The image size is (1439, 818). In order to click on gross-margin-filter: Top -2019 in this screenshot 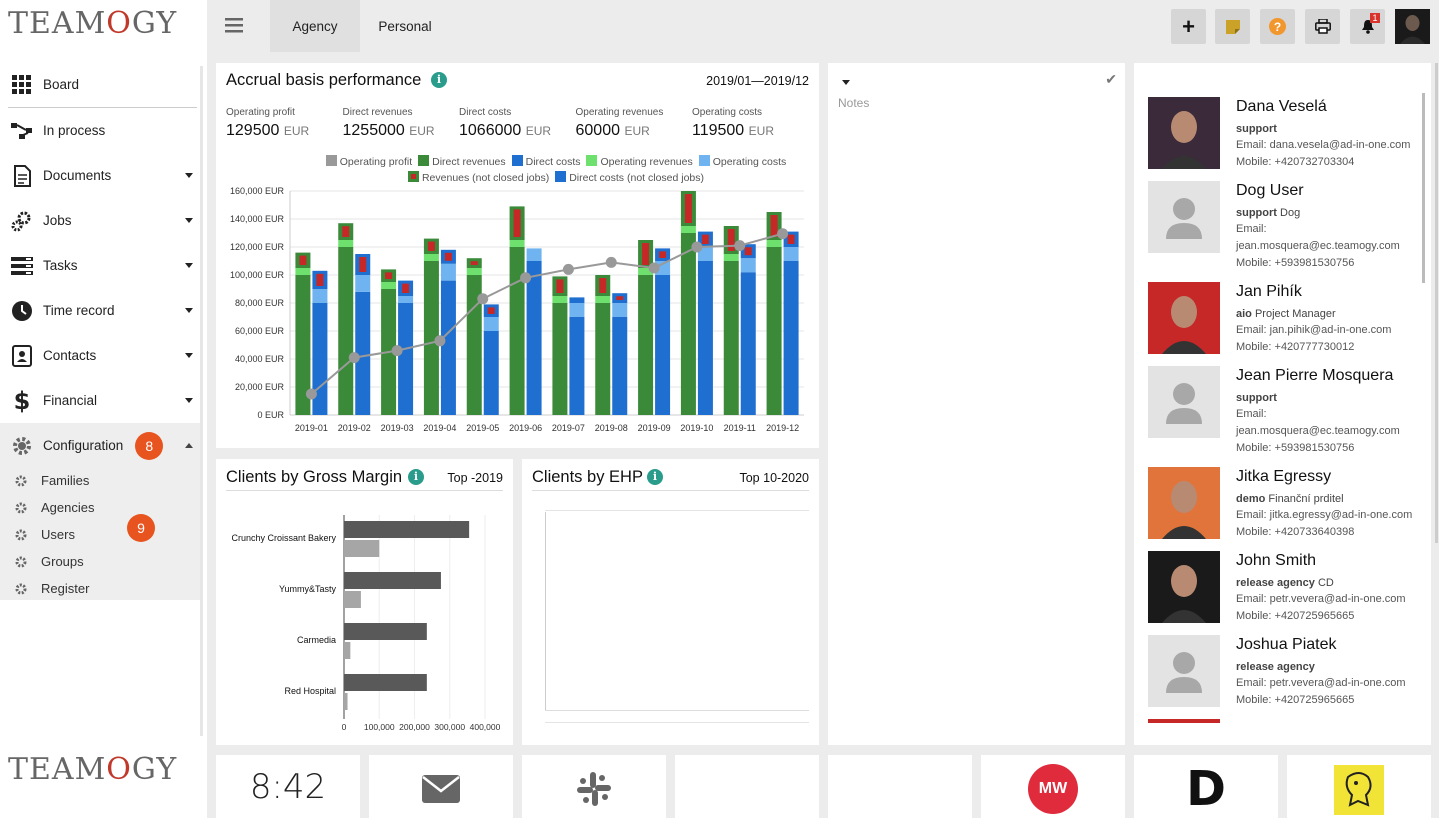, I will do `click(475, 478)`.